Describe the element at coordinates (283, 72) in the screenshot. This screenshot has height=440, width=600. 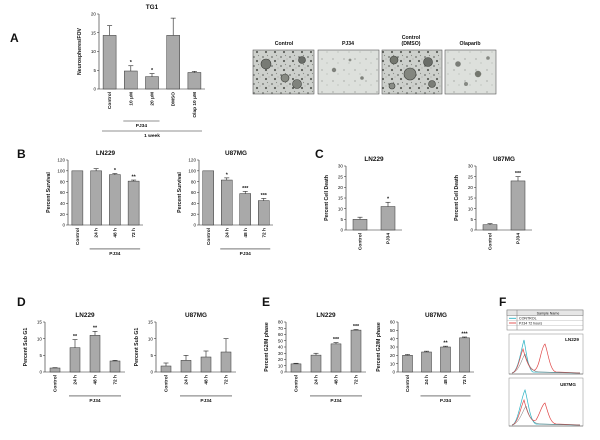
I see `micrograph-control` at that location.